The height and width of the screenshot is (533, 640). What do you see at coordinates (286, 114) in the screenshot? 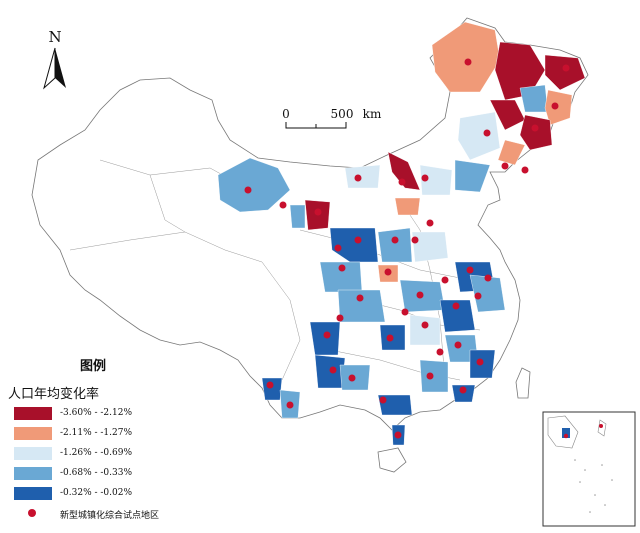
I see `scale-start: 0` at bounding box center [286, 114].